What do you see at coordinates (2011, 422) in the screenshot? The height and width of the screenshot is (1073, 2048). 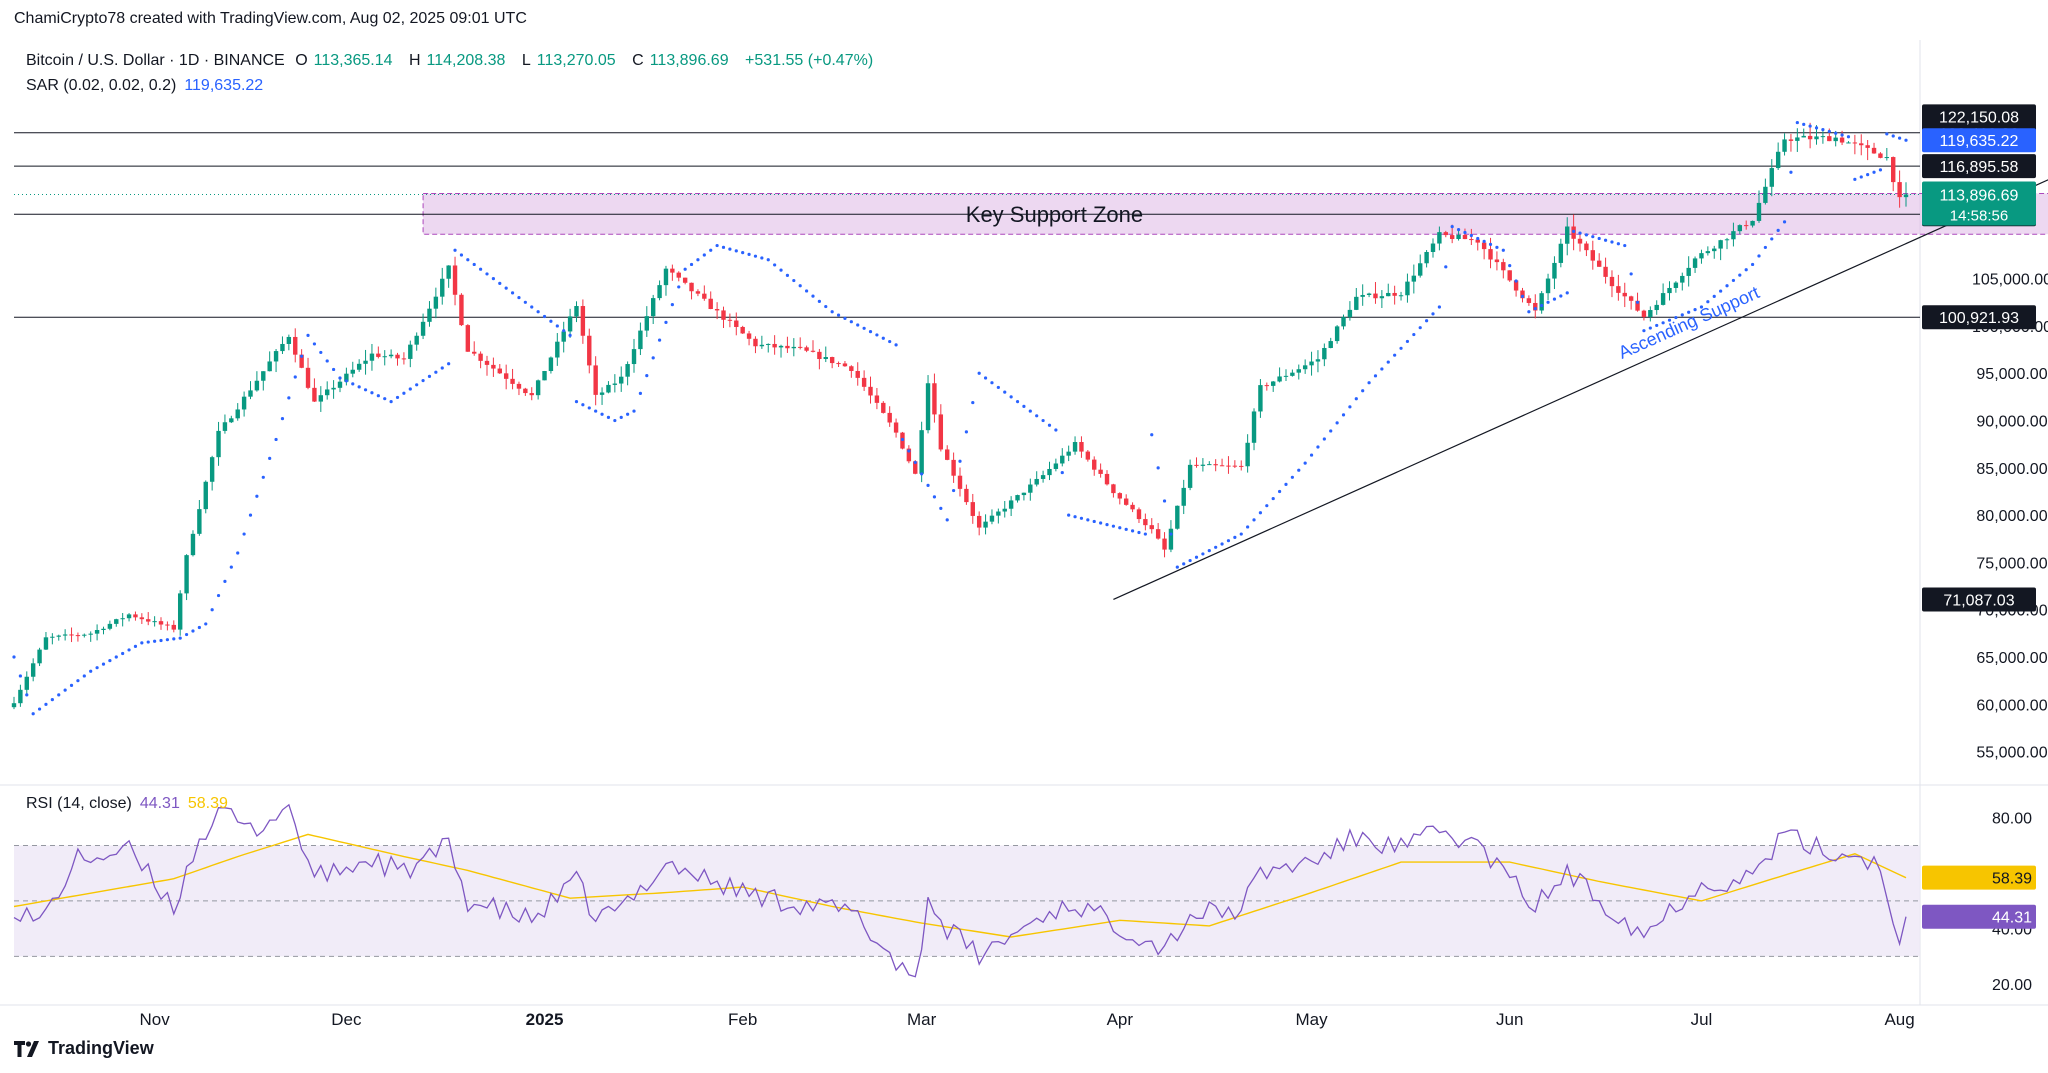 I see `price-axis-tick-label: 90,000.00` at bounding box center [2011, 422].